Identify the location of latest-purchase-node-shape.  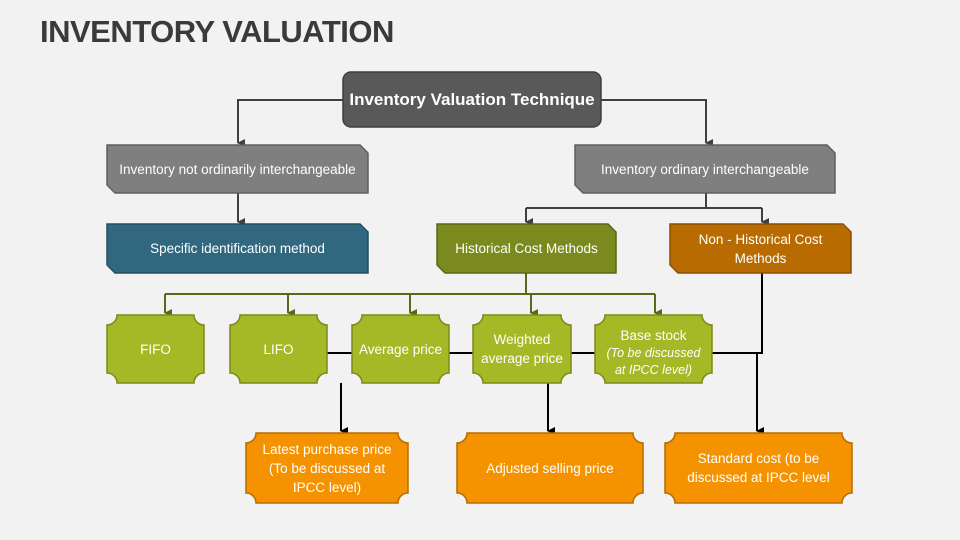
(327, 468).